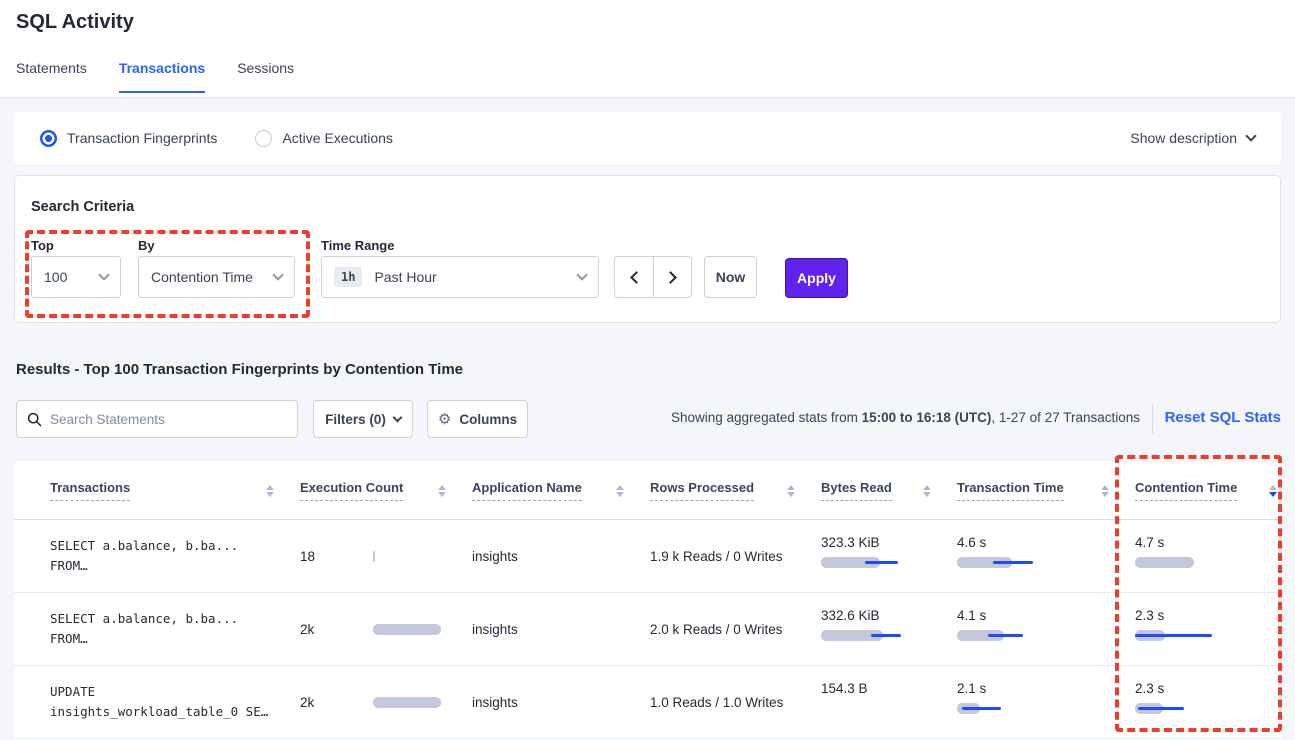  I want to click on next-time-button, so click(672, 277).